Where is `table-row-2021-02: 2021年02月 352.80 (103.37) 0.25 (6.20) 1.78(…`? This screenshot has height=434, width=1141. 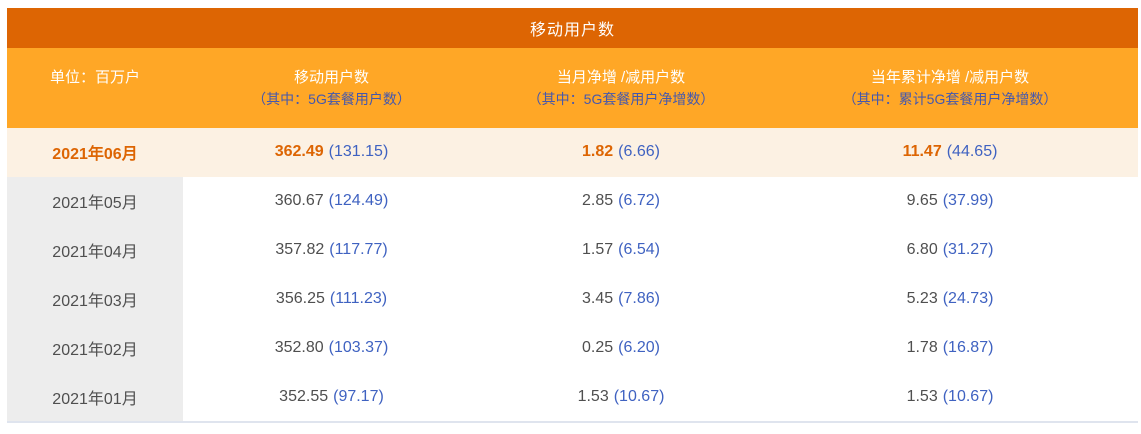
table-row-2021-02: 2021年02月 352.80 (103.37) 0.25 (6.20) 1.78(… is located at coordinates (572, 348).